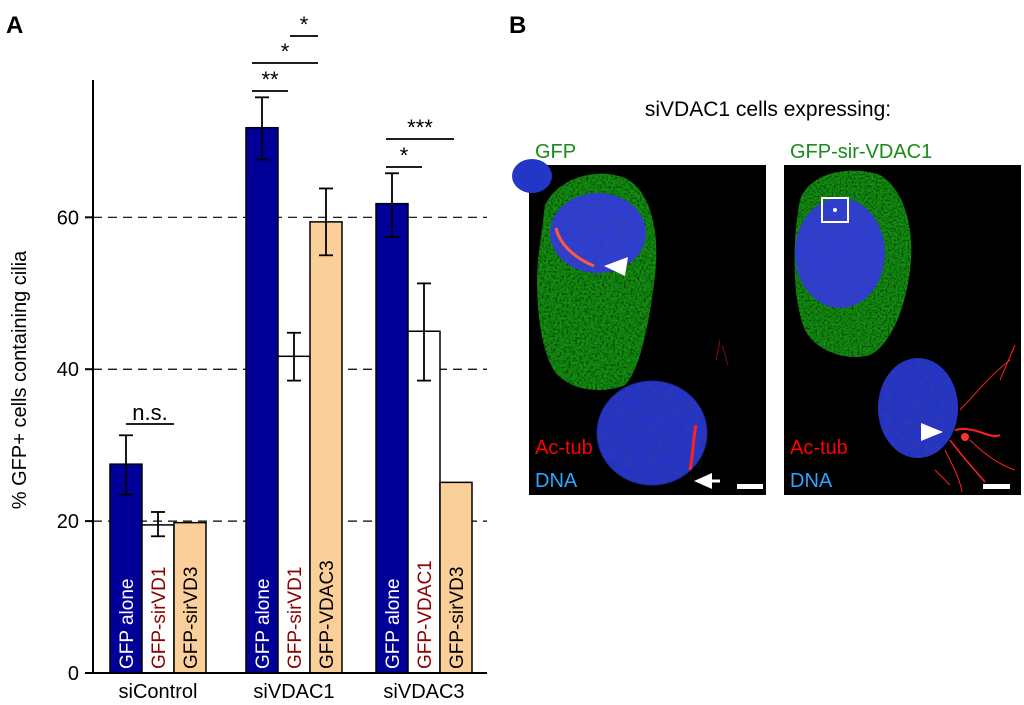 The height and width of the screenshot is (705, 1024). Describe the element at coordinates (68, 522) in the screenshot. I see `y-tick-label-20: 20` at that location.